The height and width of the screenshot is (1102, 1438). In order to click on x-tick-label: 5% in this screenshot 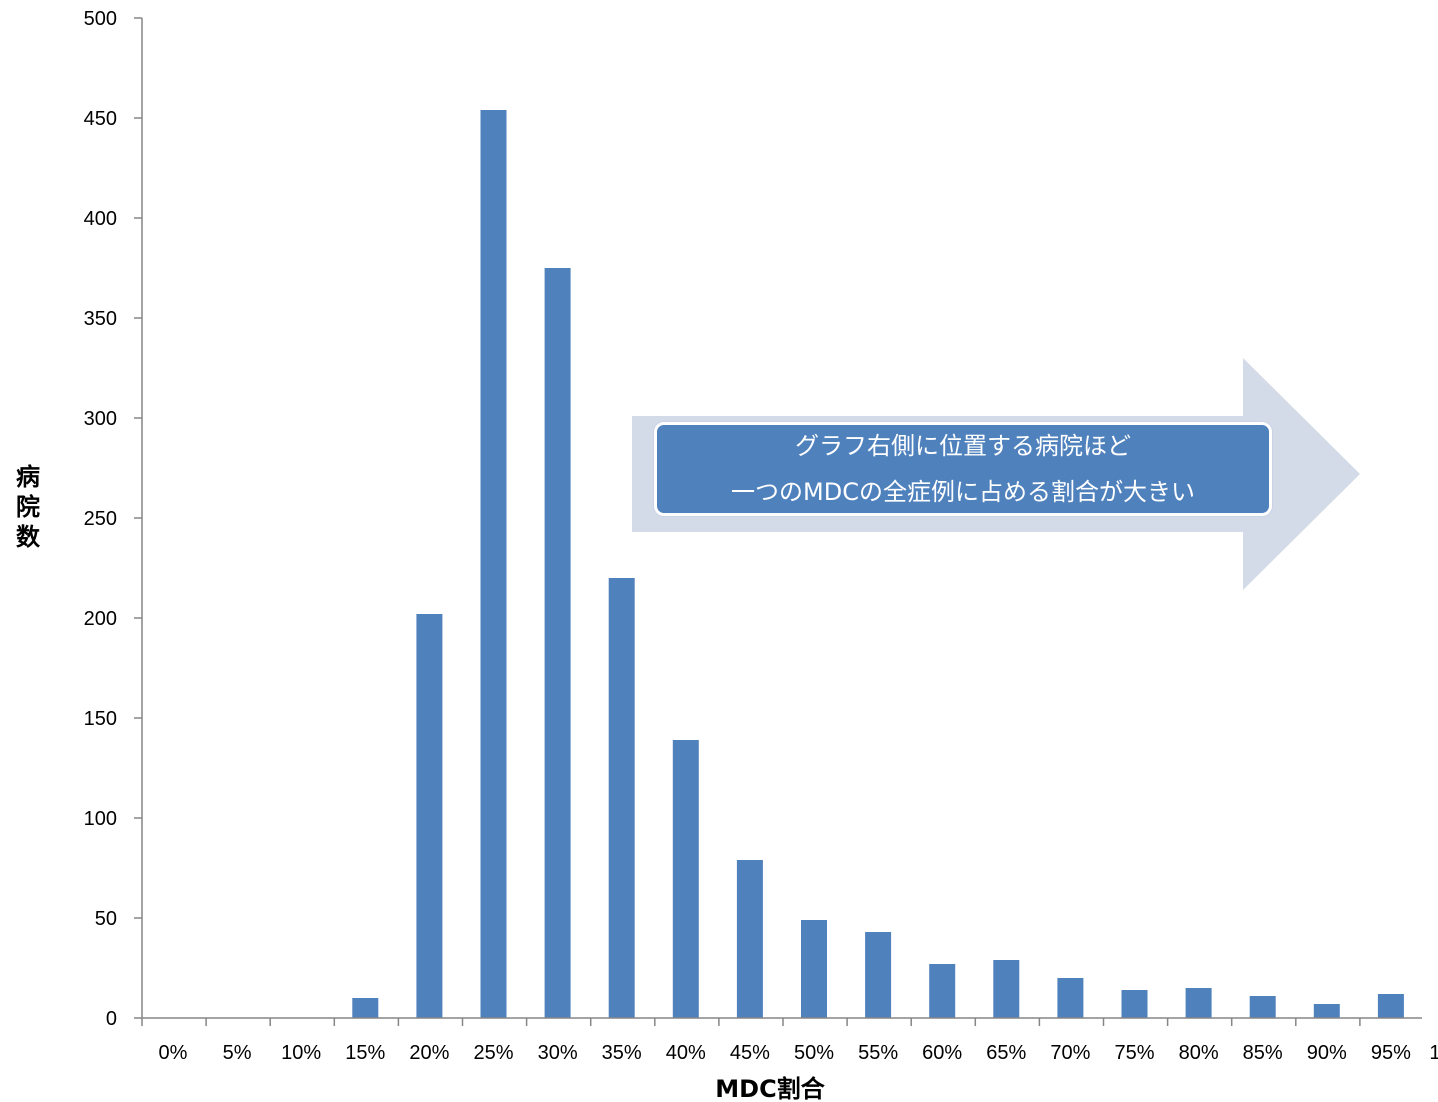, I will do `click(237, 1053)`.